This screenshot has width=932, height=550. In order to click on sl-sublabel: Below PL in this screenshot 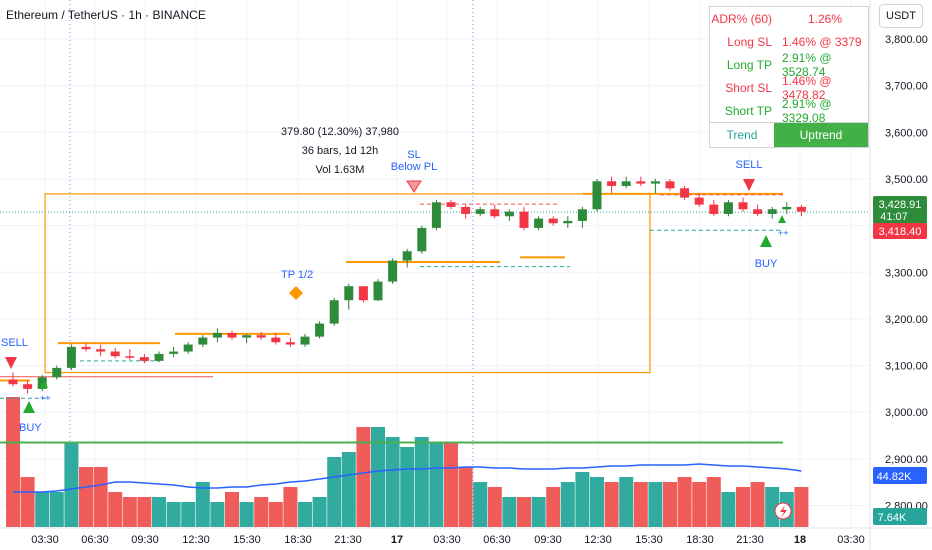, I will do `click(414, 167)`.